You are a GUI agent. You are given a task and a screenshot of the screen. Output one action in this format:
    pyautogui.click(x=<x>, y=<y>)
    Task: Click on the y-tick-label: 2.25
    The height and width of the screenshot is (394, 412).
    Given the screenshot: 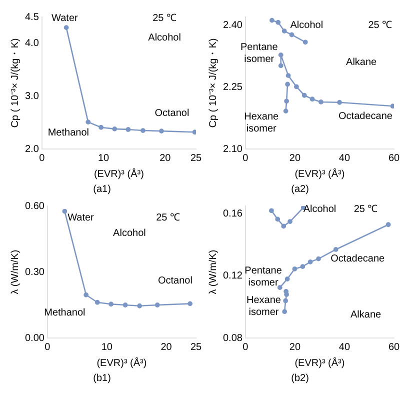 What is the action you would take?
    pyautogui.click(x=232, y=87)
    